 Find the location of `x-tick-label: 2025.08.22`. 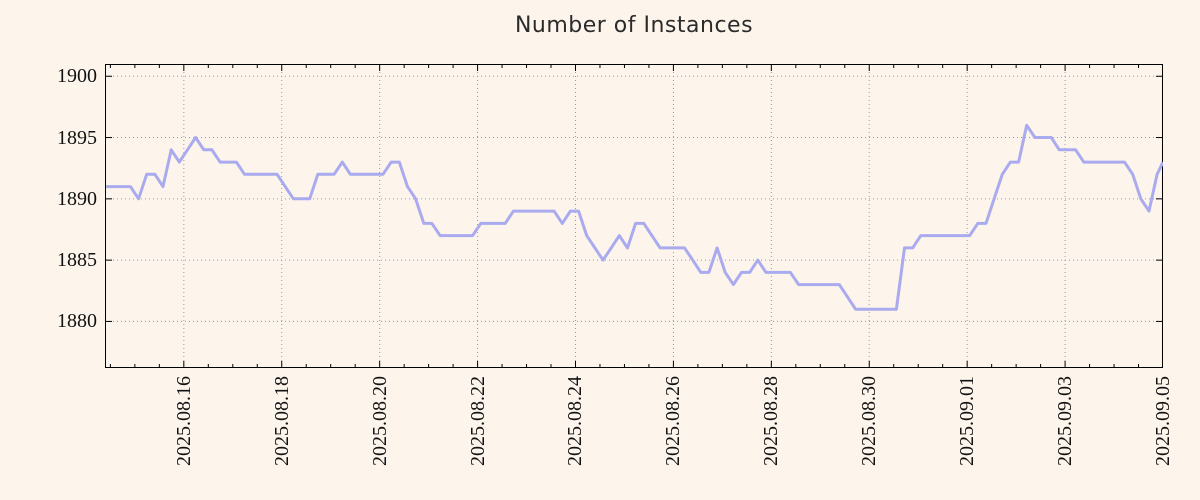

x-tick-label: 2025.08.22 is located at coordinates (477, 421).